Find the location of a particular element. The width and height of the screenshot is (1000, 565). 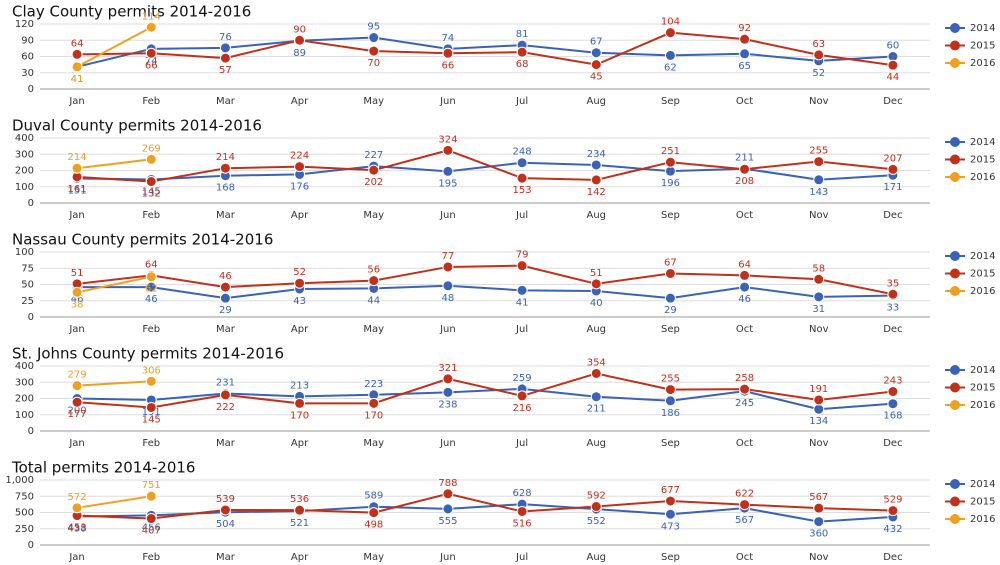

data-label: 67 is located at coordinates (596, 42).